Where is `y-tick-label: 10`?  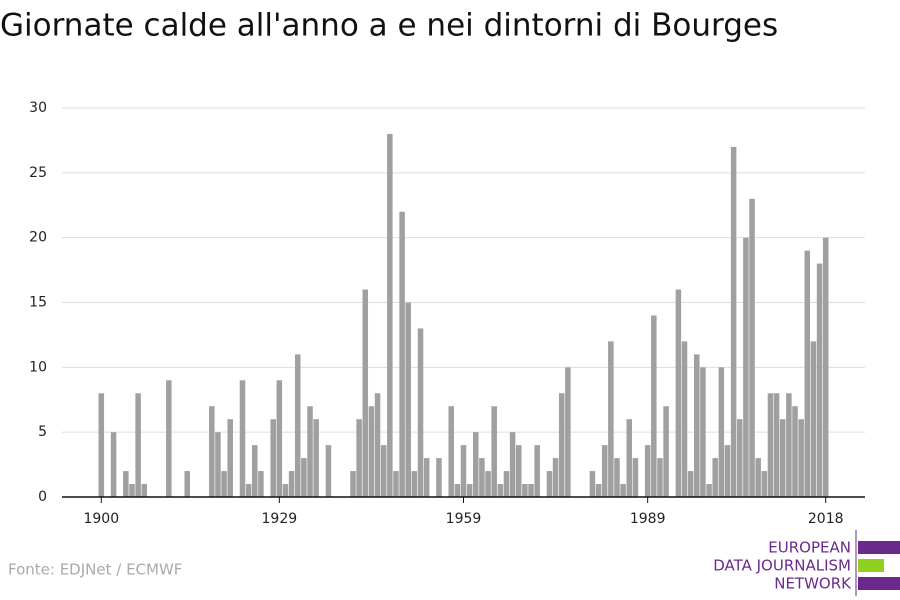
y-tick-label: 10 is located at coordinates (38, 367).